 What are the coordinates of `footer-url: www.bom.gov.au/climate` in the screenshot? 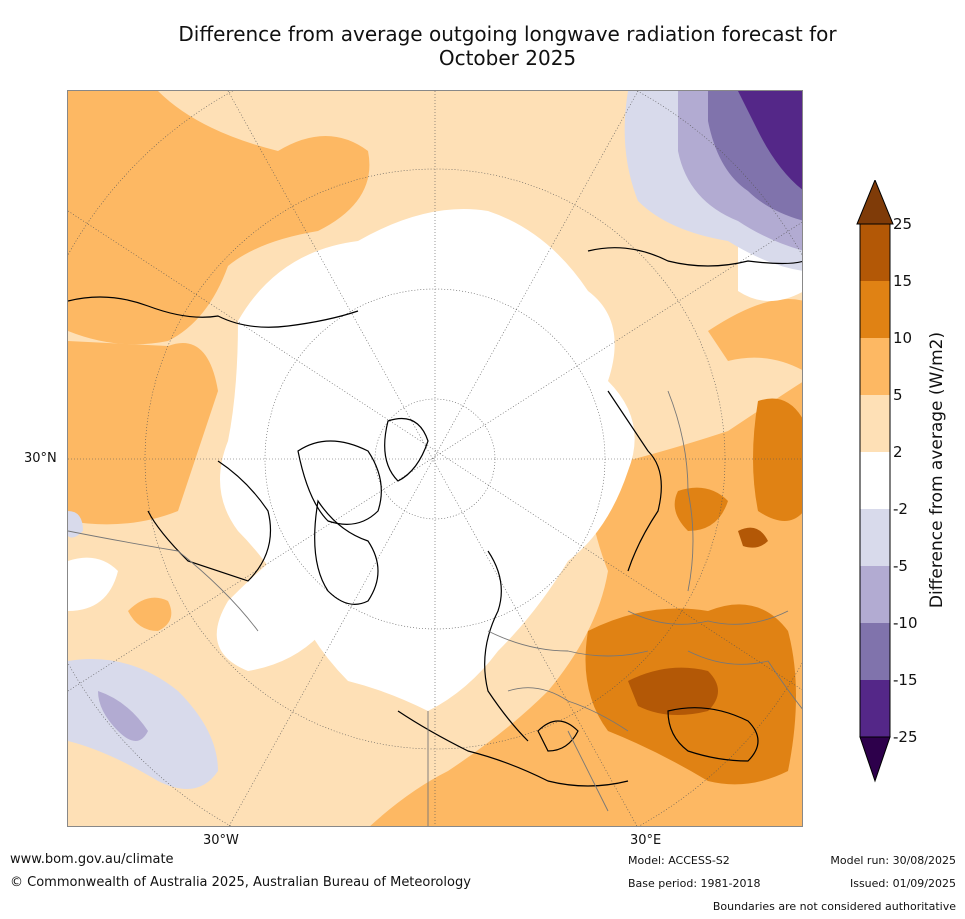 It's located at (92, 859).